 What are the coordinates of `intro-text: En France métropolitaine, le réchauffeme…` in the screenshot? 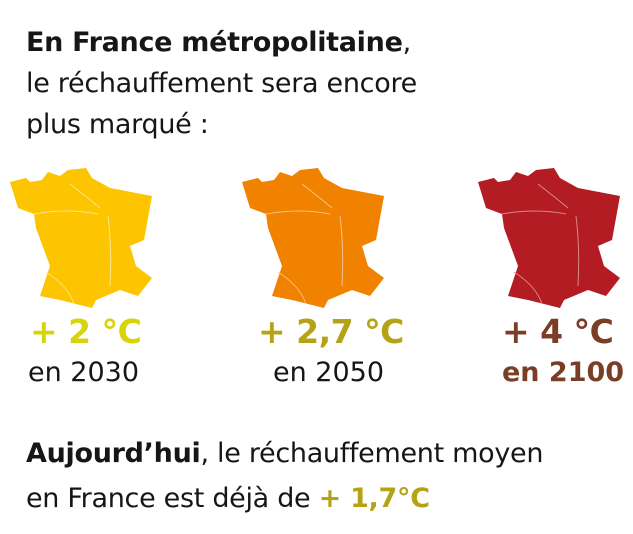 It's located at (221, 83).